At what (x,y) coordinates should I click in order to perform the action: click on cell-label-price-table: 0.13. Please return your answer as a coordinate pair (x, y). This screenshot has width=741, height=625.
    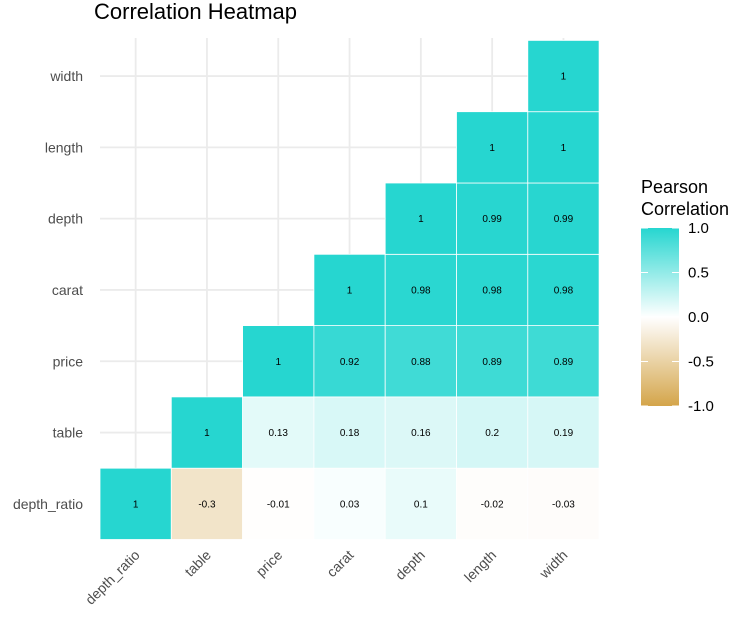
    Looking at the image, I should click on (279, 433).